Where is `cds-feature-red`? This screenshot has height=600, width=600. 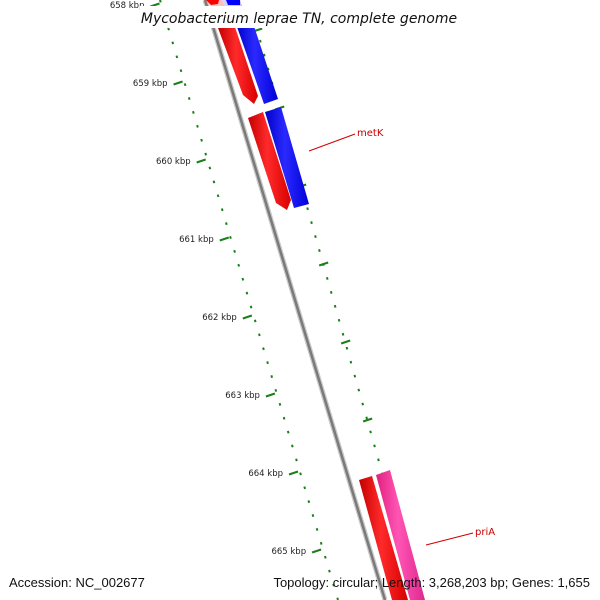
cds-feature-red is located at coordinates (238, 64).